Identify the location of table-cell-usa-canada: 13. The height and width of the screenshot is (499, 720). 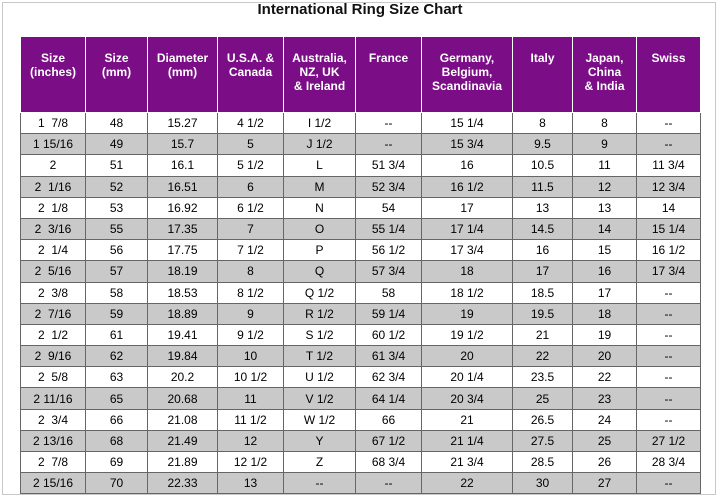
(250, 483).